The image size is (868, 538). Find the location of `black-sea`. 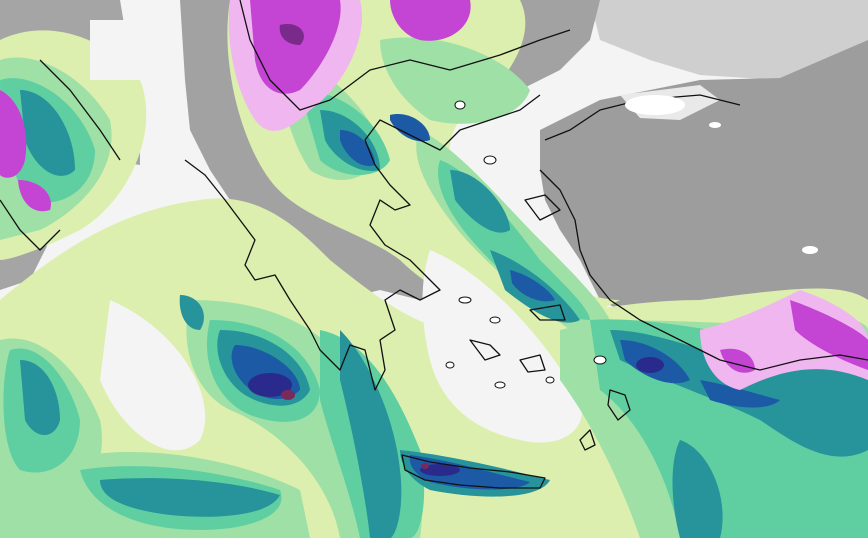

black-sea is located at coordinates (729, 40).